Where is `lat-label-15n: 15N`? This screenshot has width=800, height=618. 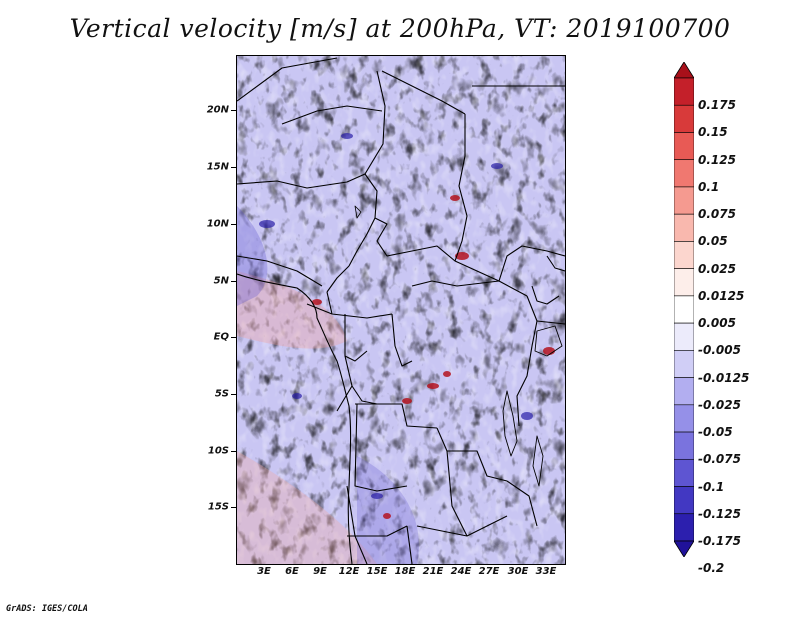 lat-label-15n: 15N is located at coordinates (217, 167).